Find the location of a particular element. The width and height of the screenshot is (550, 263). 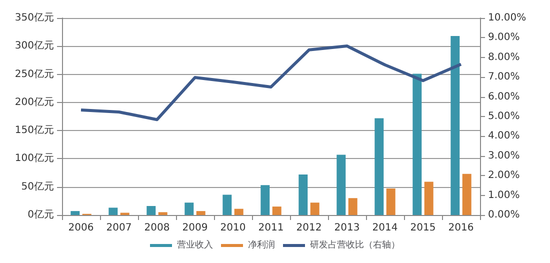

x-tick-label: 2012 is located at coordinates (309, 228).